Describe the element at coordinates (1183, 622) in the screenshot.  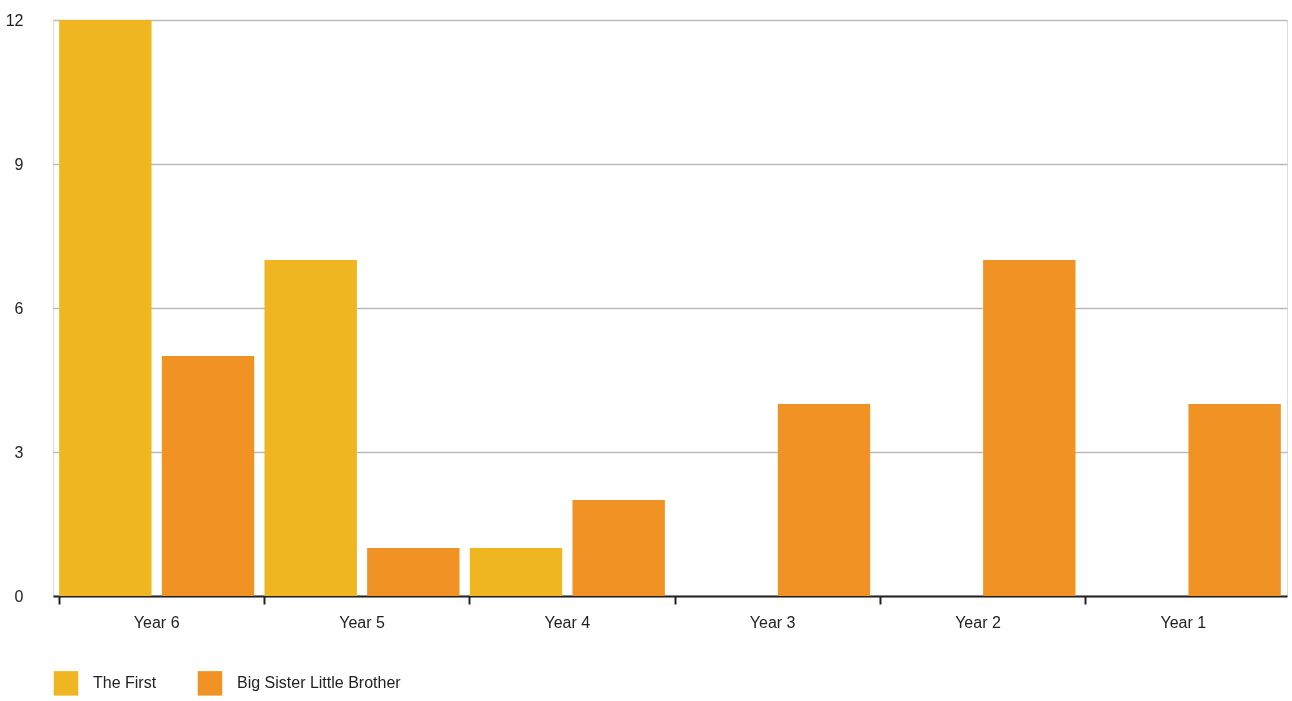
I see `x-tick-label: Year 1` at that location.